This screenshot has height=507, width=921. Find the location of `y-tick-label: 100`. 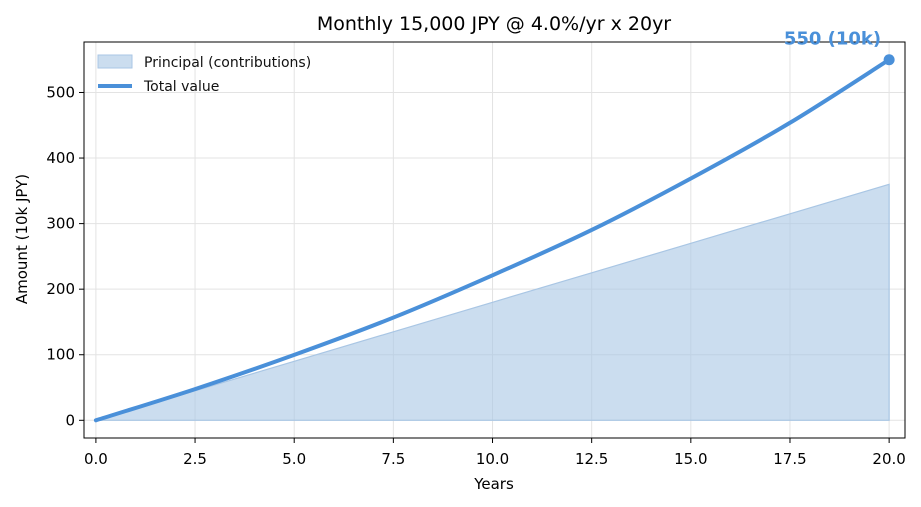

y-tick-label: 100 is located at coordinates (60, 355).